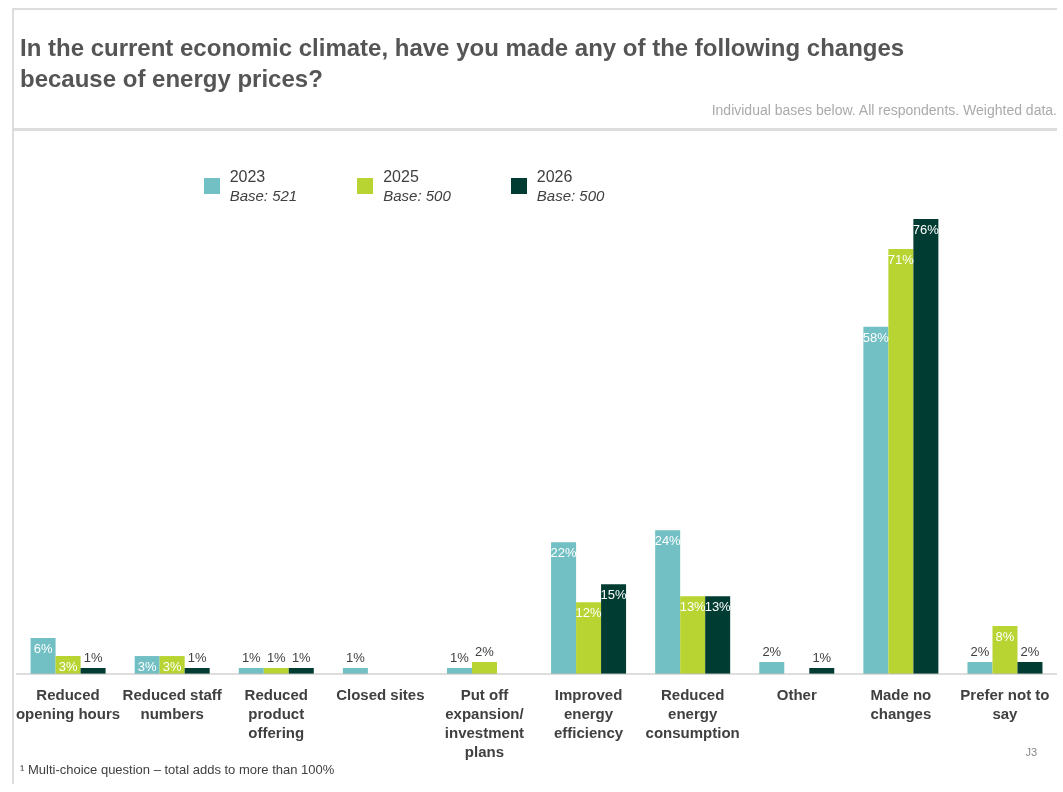 This screenshot has width=1063, height=792. What do you see at coordinates (263, 186) in the screenshot?
I see `legend-label: 2023 Base: 521` at bounding box center [263, 186].